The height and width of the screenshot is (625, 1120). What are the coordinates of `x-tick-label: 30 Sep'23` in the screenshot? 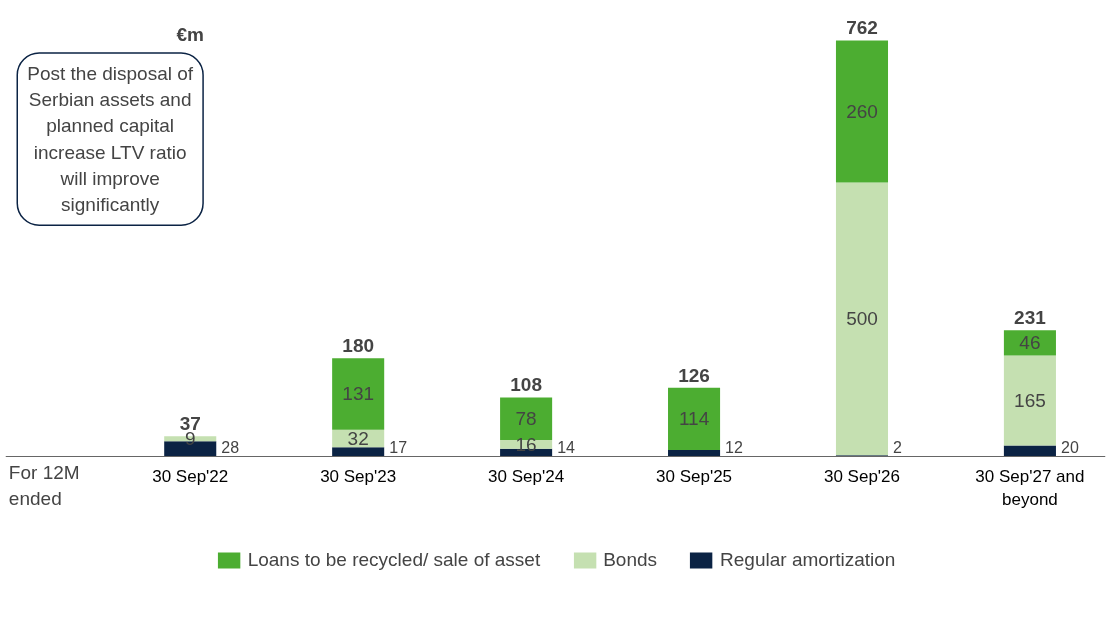 It's located at (358, 477).